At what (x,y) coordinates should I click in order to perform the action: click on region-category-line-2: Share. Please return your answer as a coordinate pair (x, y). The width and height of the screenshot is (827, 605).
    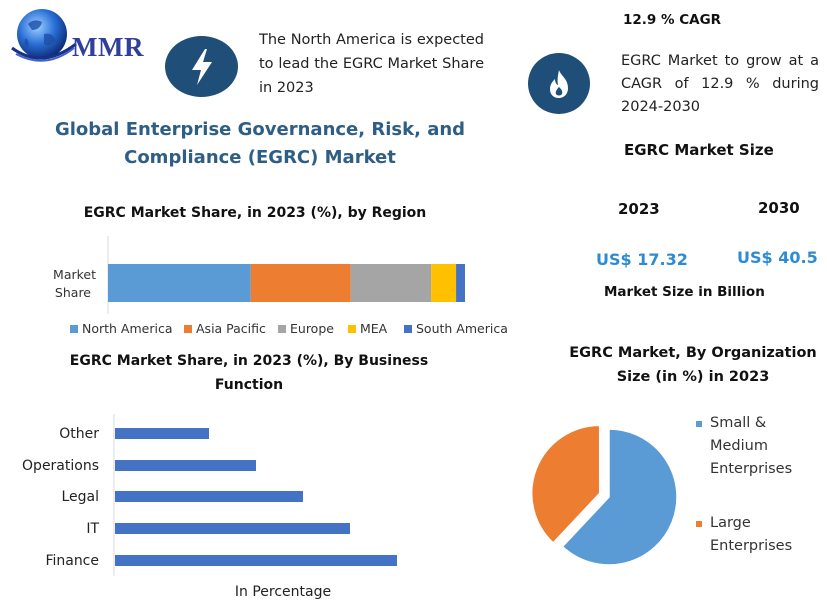
    Looking at the image, I should click on (73, 292).